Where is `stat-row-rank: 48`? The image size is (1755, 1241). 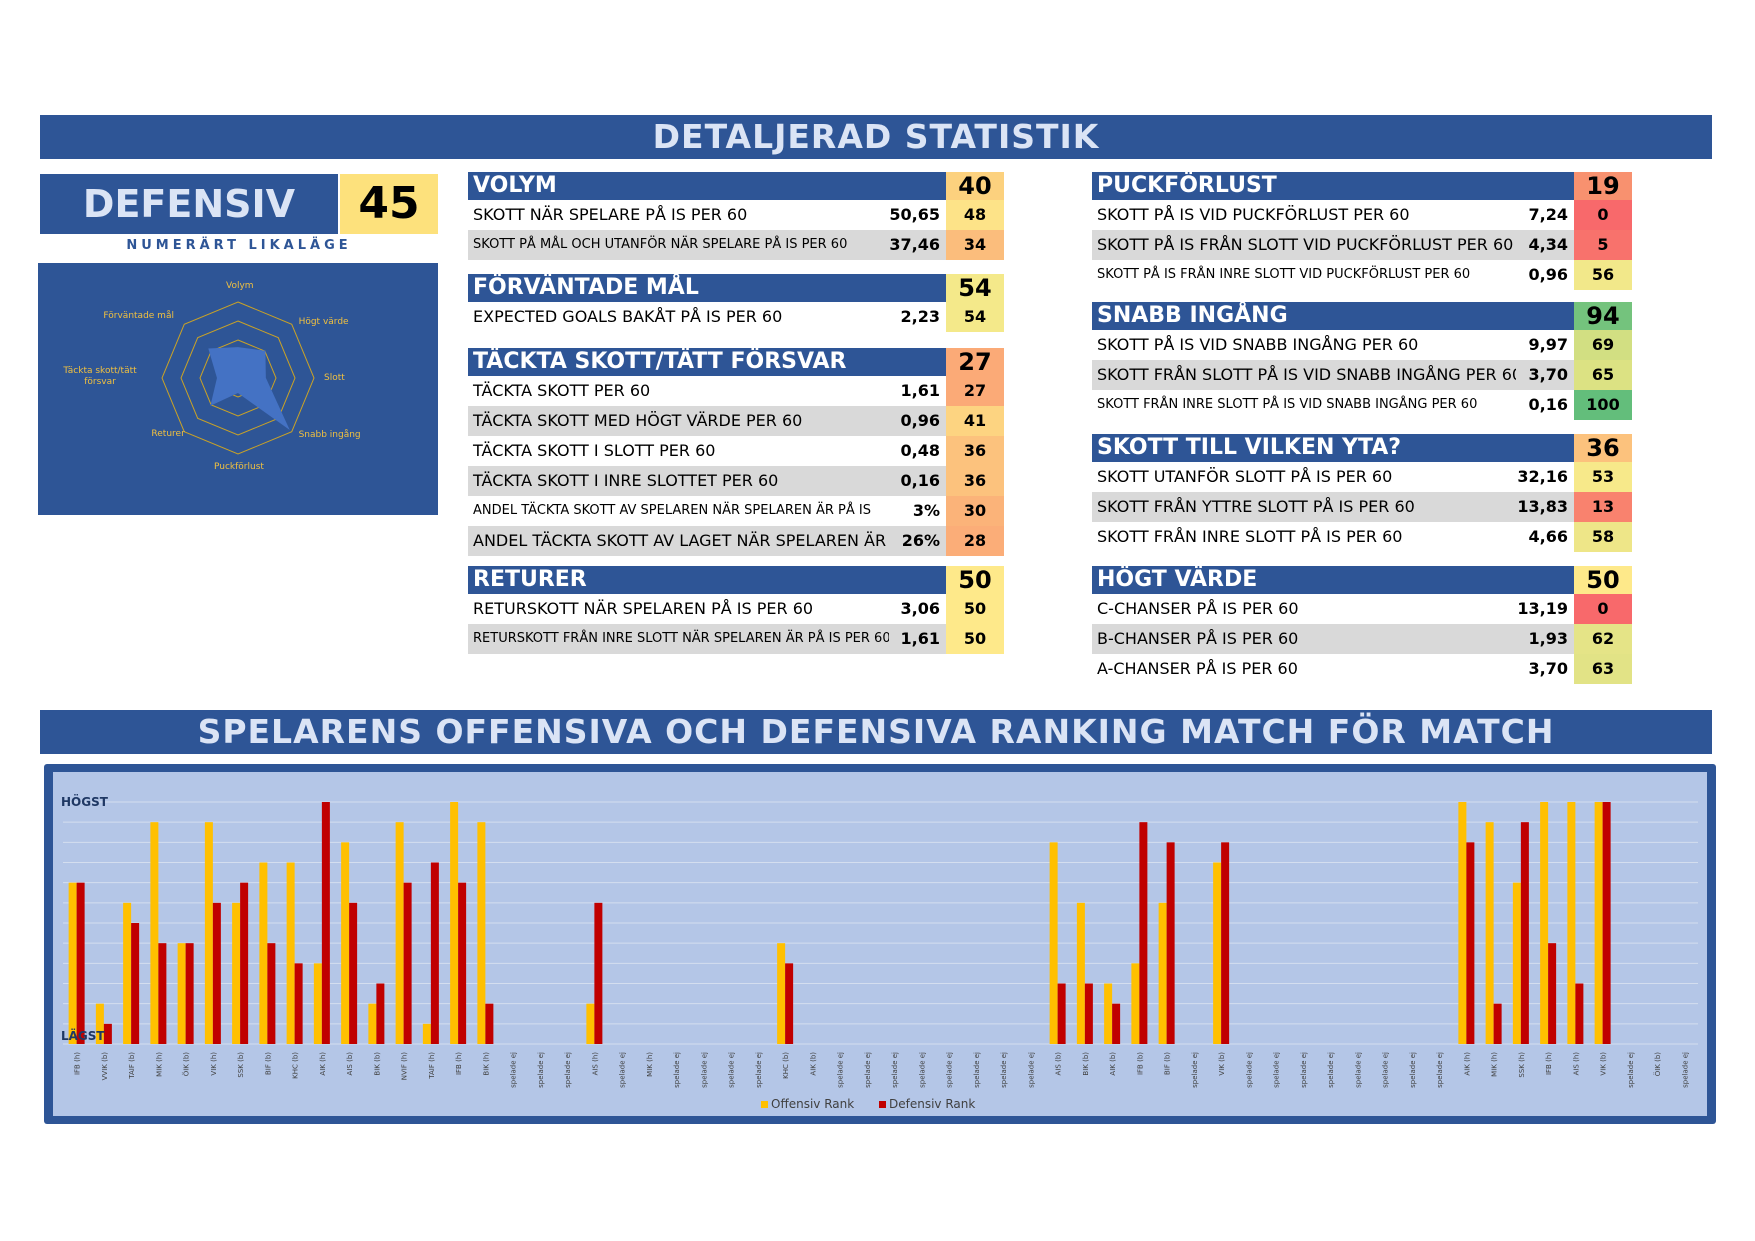 stat-row-rank: 48 is located at coordinates (975, 215).